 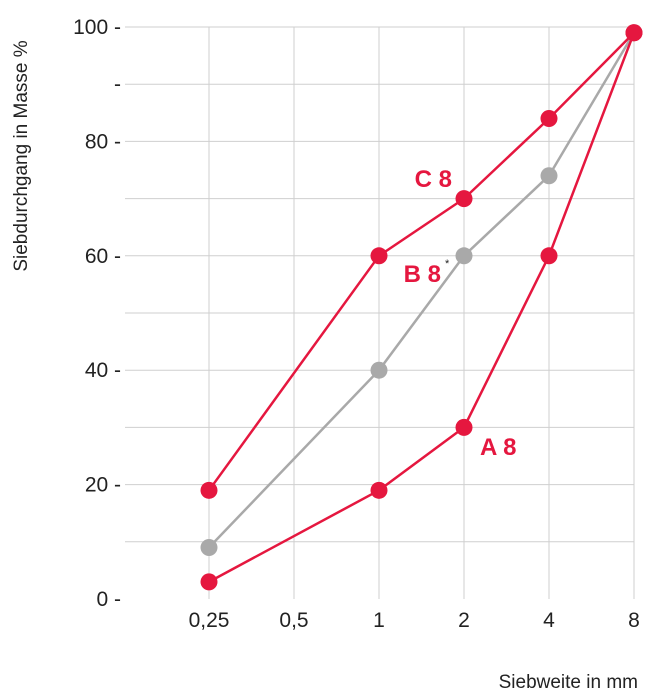 What do you see at coordinates (97, 313) in the screenshot?
I see `y-axis-ticks: 0 - 20 - 40 - 60 - 80 - - 100 -` at bounding box center [97, 313].